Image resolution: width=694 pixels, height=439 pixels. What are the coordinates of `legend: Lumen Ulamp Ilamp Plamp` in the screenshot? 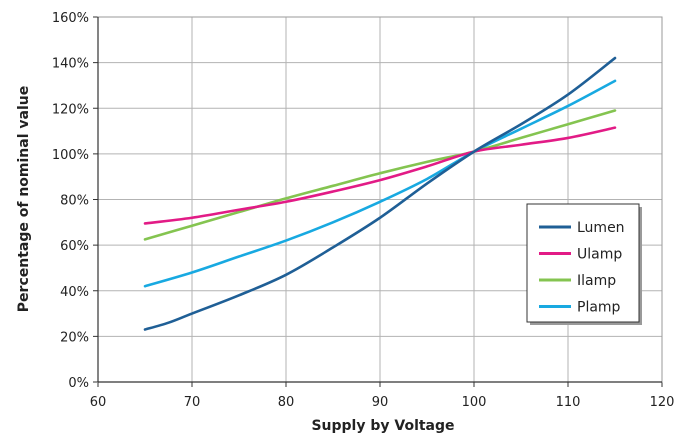 It's located at (584, 264).